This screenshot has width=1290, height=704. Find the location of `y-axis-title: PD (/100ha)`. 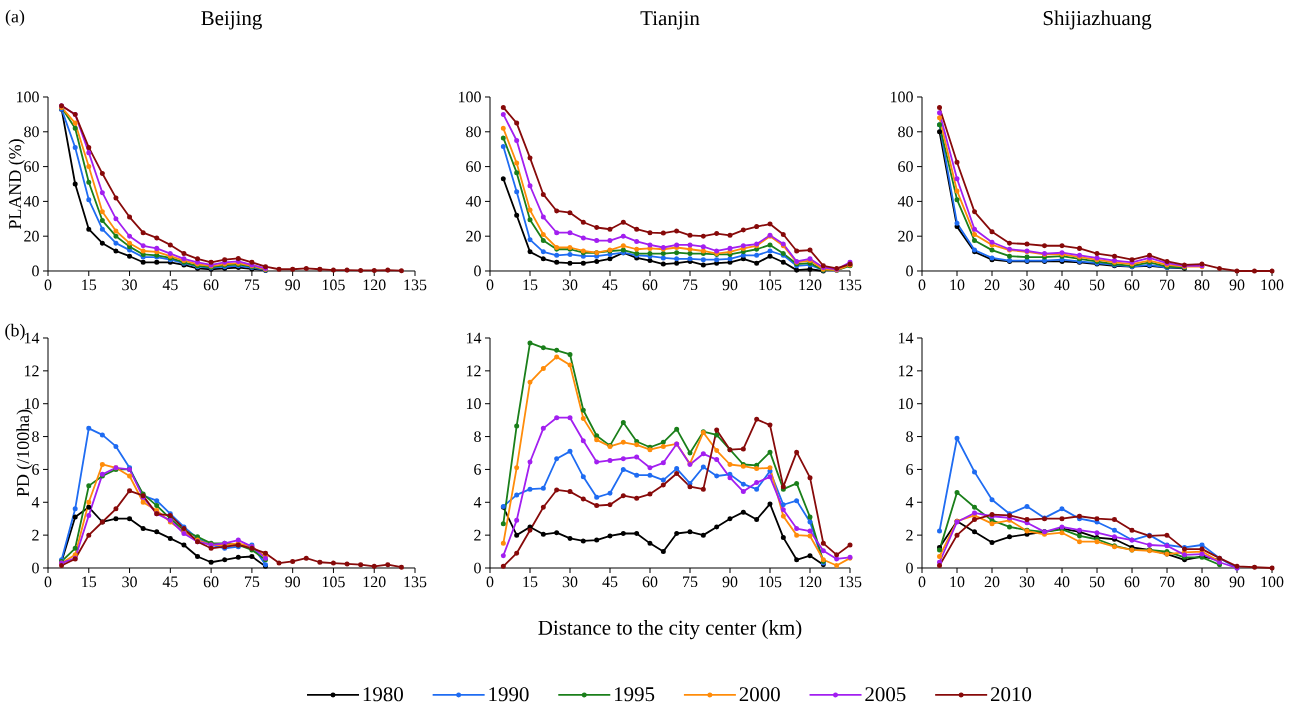

y-axis-title: PD (/100ha) is located at coordinates (24, 453).